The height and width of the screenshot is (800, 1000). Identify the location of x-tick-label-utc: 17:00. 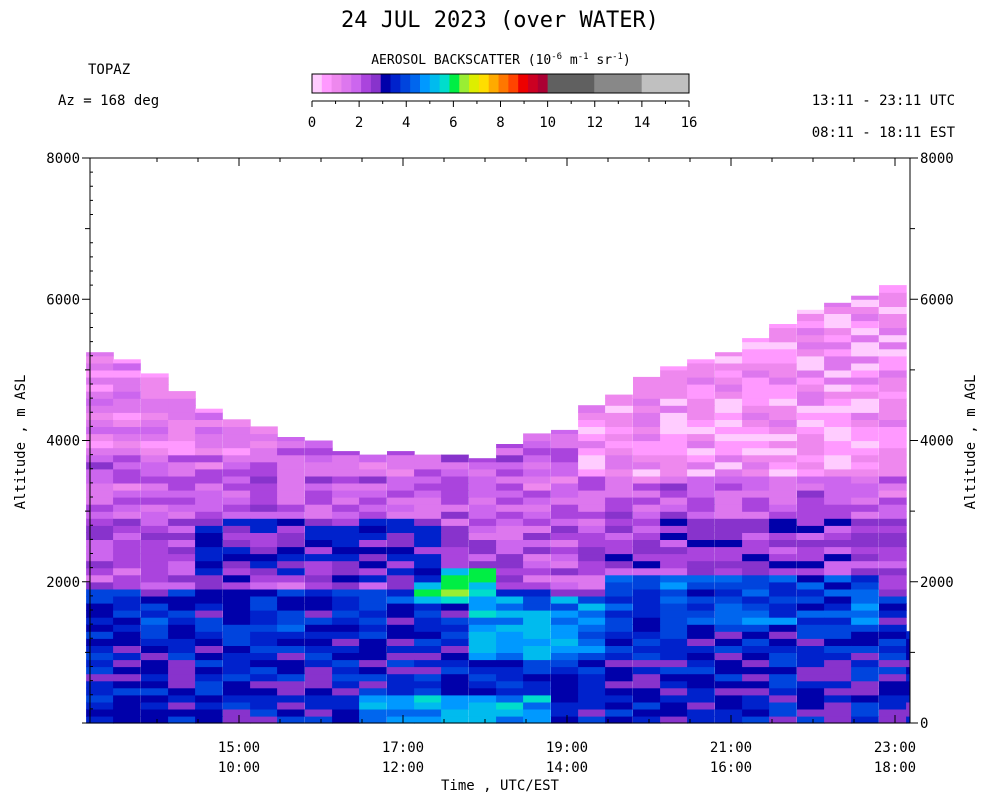
(403, 748).